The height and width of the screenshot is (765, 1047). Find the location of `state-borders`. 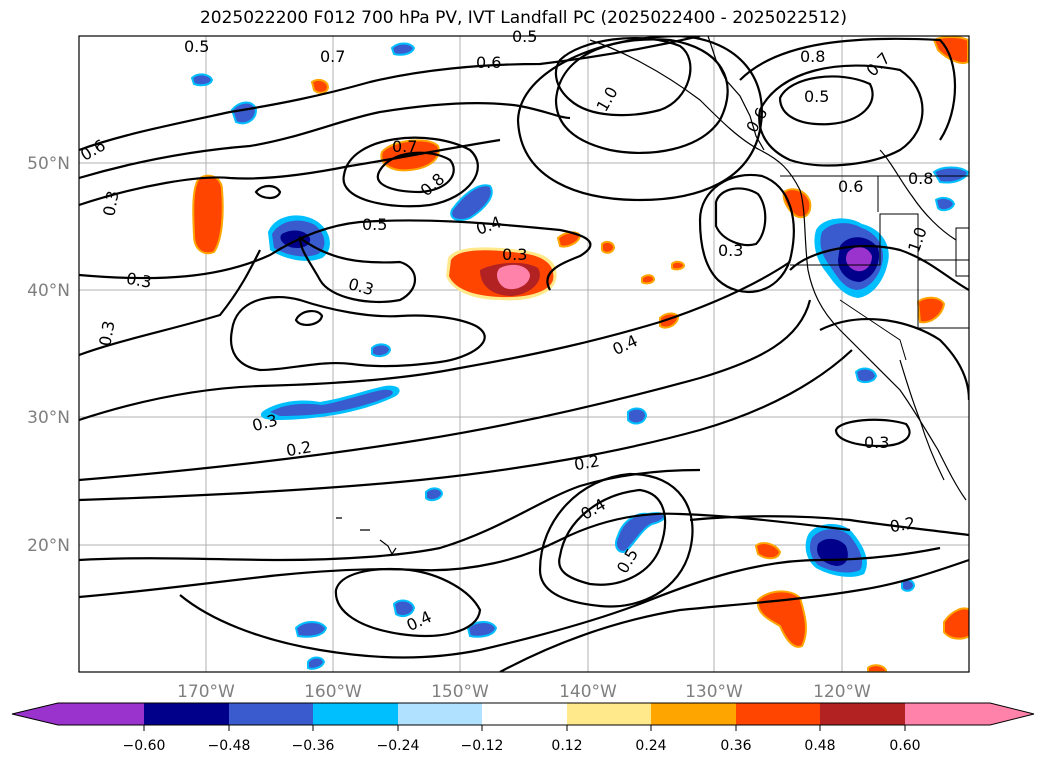

state-borders is located at coordinates (874, 268).